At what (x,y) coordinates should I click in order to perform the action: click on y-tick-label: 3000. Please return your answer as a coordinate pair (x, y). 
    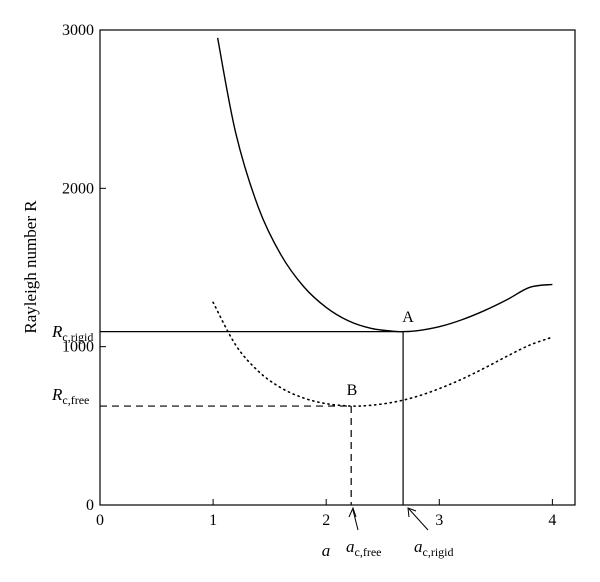
    Looking at the image, I should click on (78, 30).